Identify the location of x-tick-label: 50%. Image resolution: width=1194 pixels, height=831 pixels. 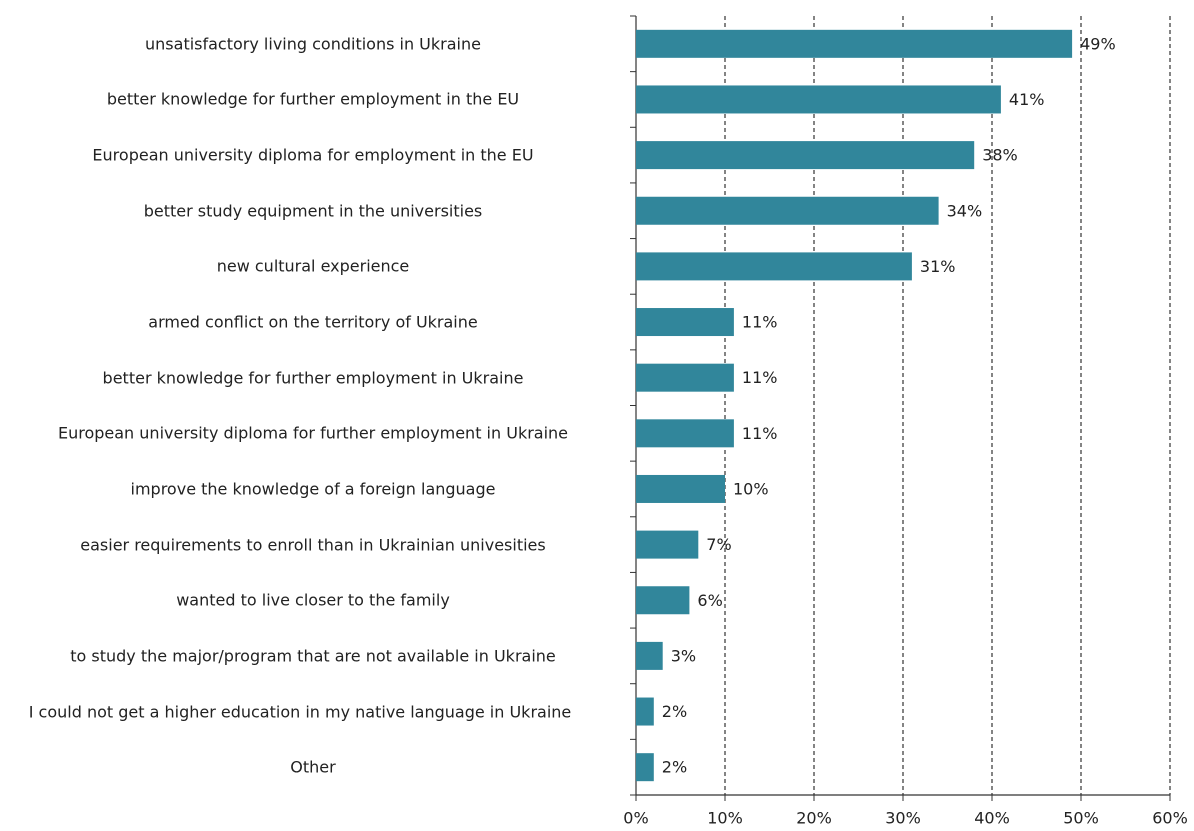
(1081, 818).